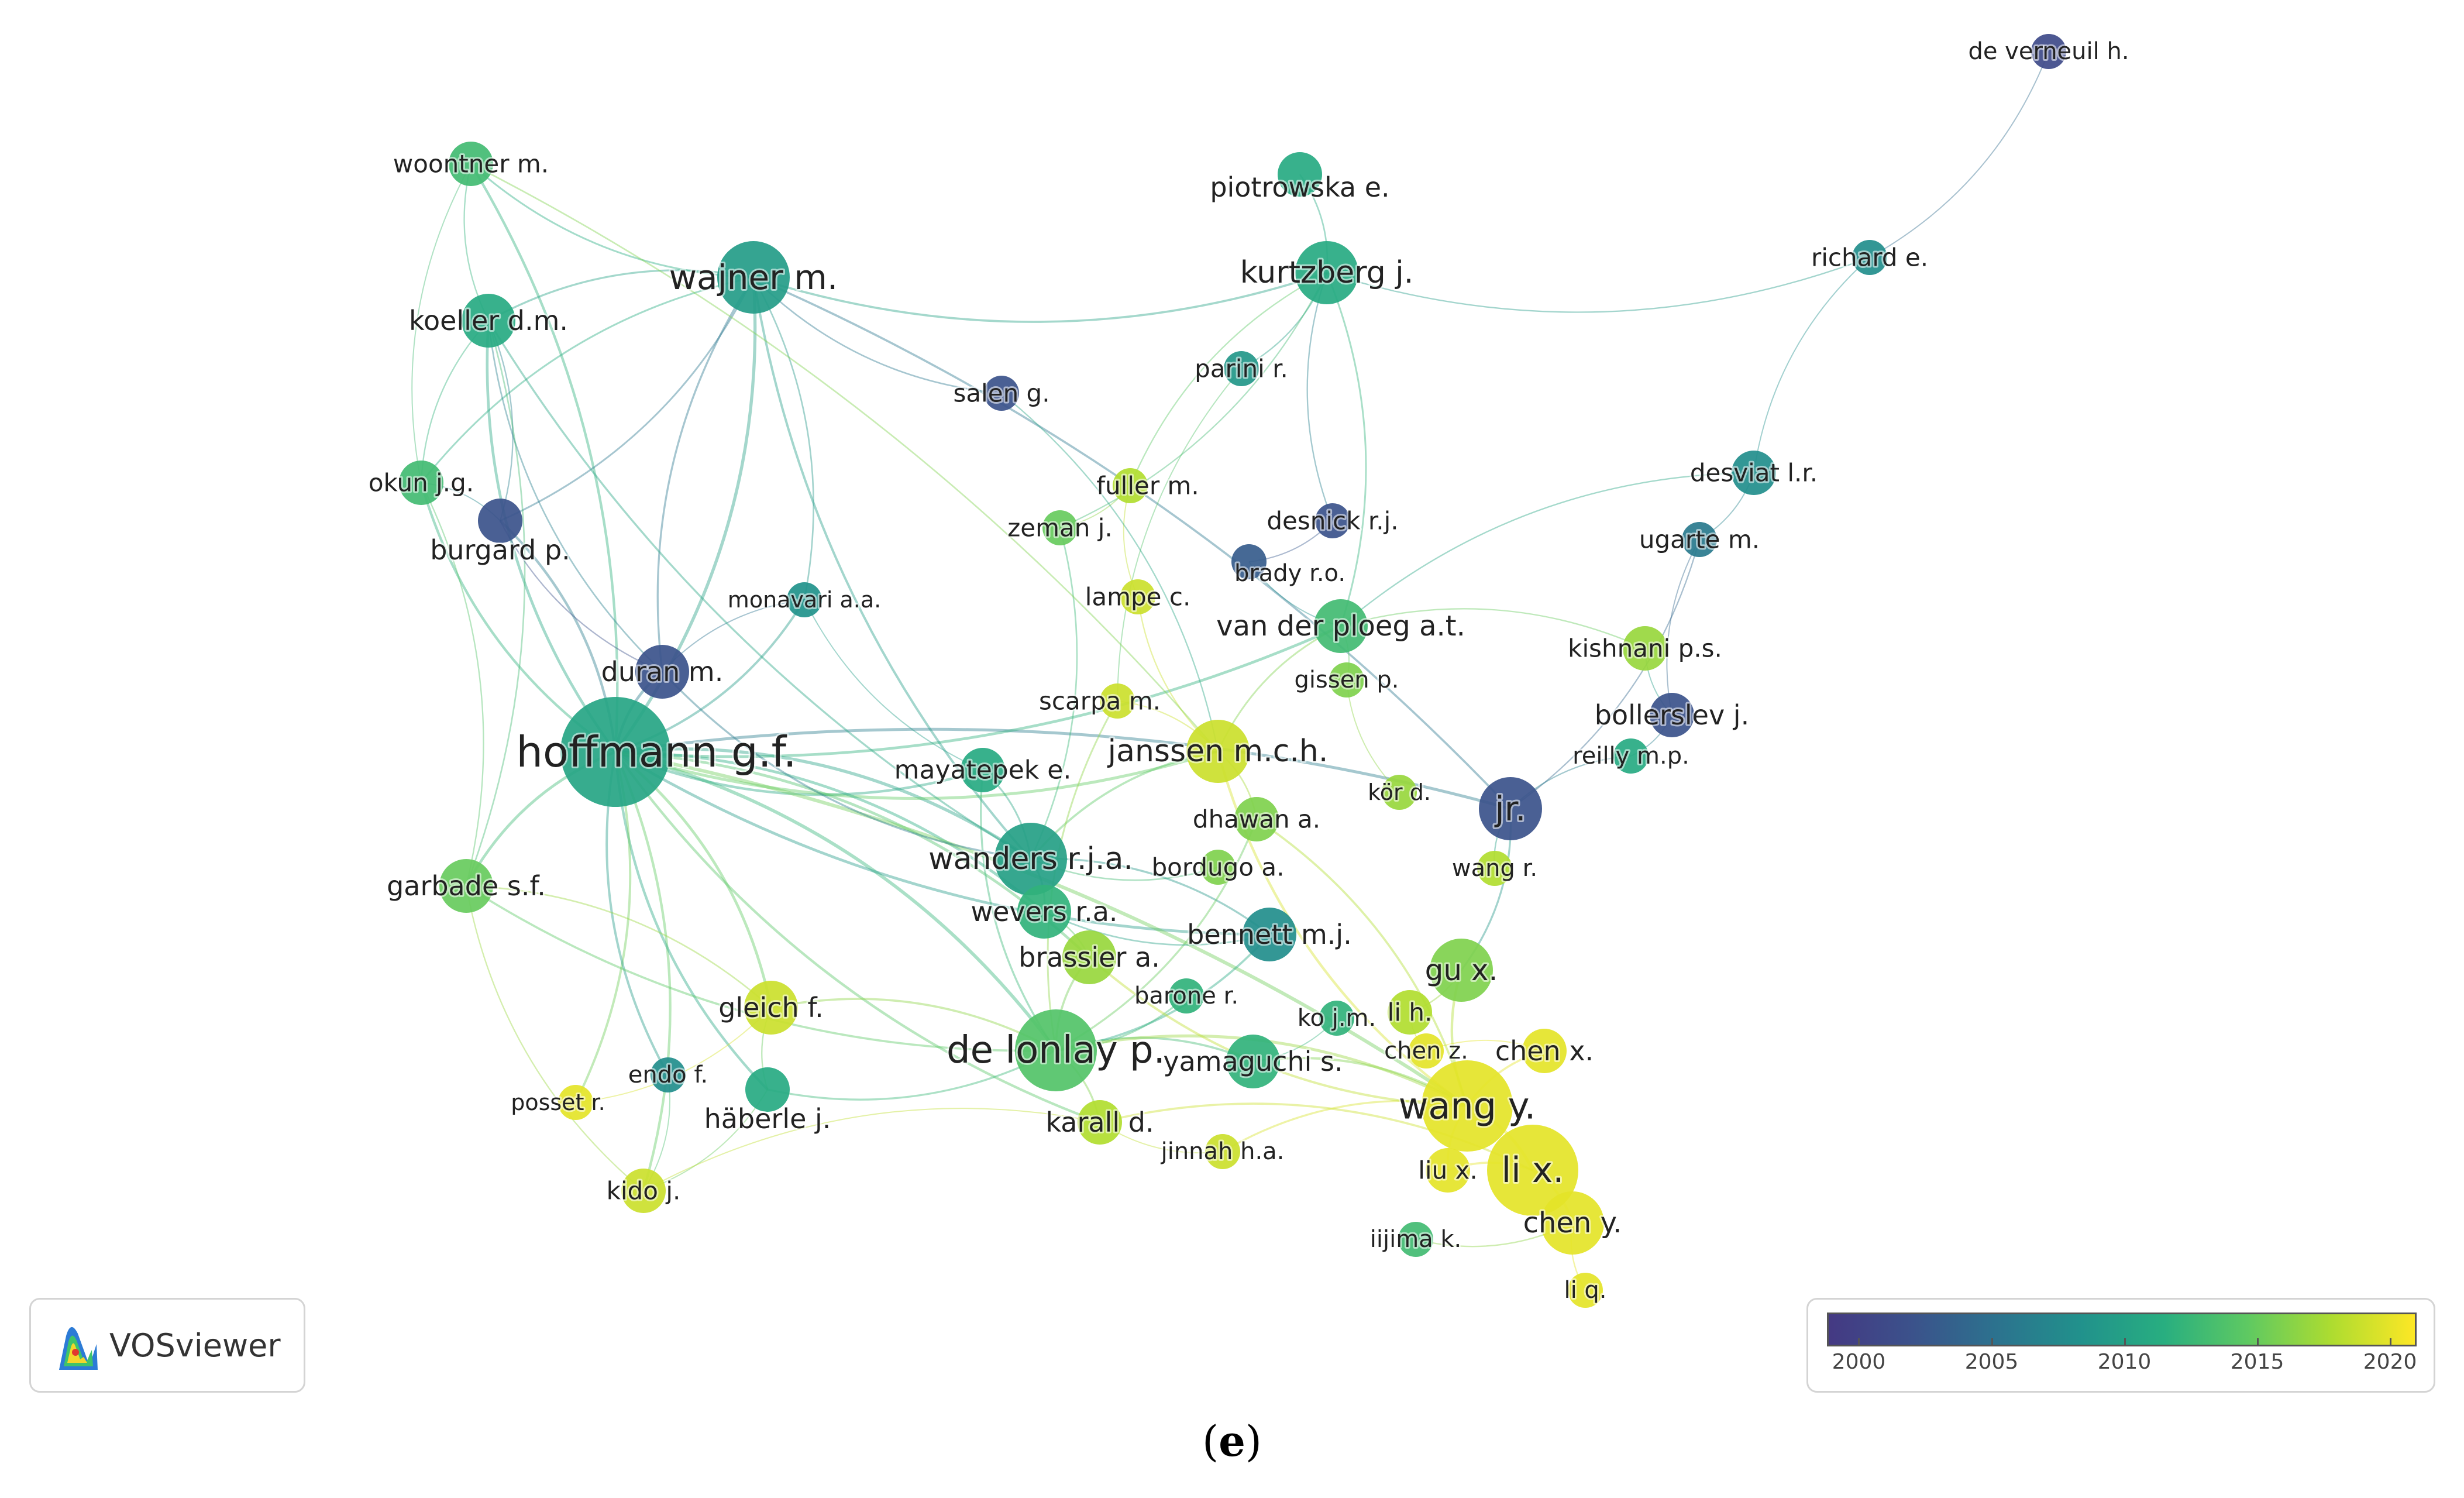  I want to click on node-desviat, so click(1754, 473).